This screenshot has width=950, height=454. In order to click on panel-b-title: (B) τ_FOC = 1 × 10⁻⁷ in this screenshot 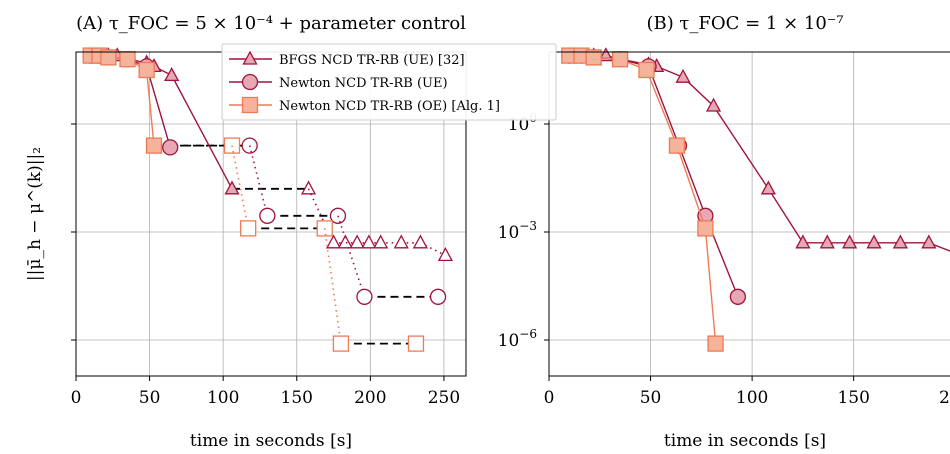, I will do `click(744, 23)`.